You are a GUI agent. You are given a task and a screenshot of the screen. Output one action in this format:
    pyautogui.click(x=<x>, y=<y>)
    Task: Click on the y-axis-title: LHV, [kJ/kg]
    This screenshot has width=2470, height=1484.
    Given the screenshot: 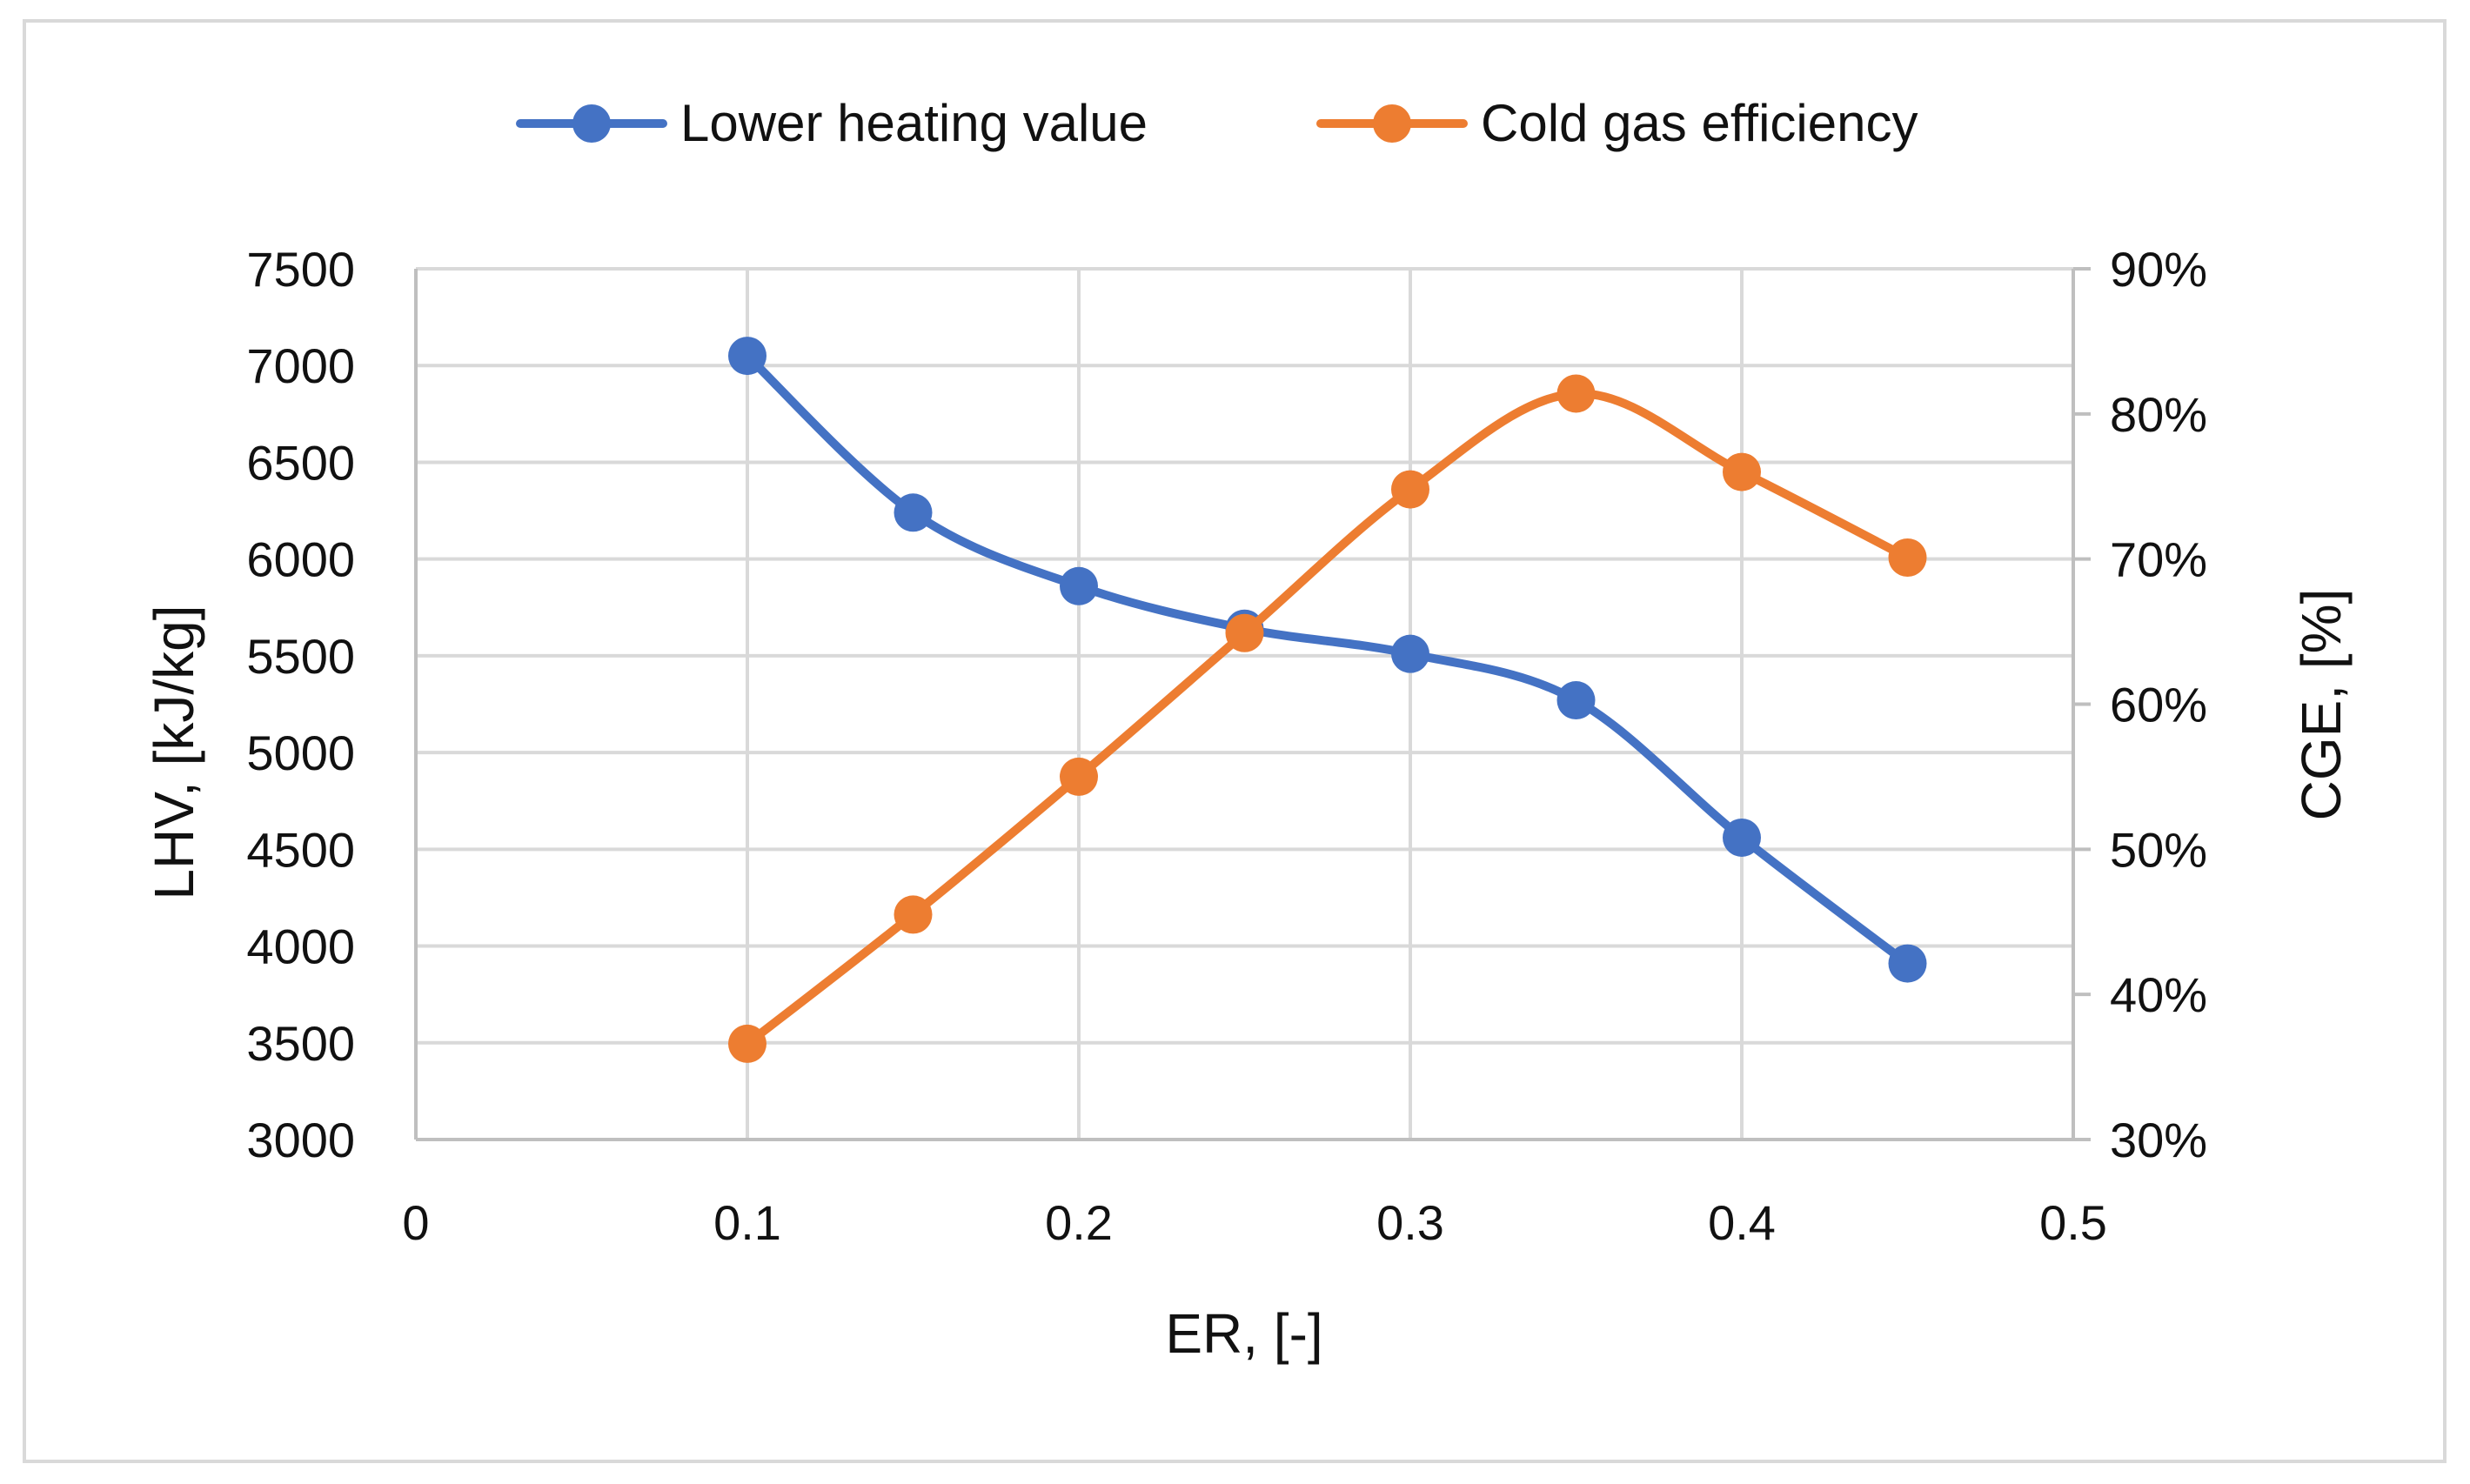 What is the action you would take?
    pyautogui.click(x=174, y=752)
    